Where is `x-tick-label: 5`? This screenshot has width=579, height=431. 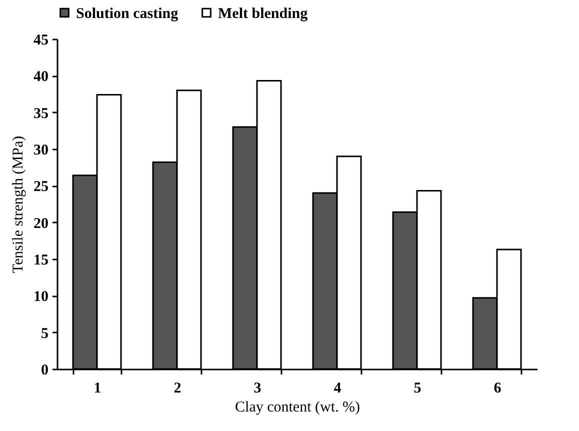 x-tick-label: 5 is located at coordinates (418, 388).